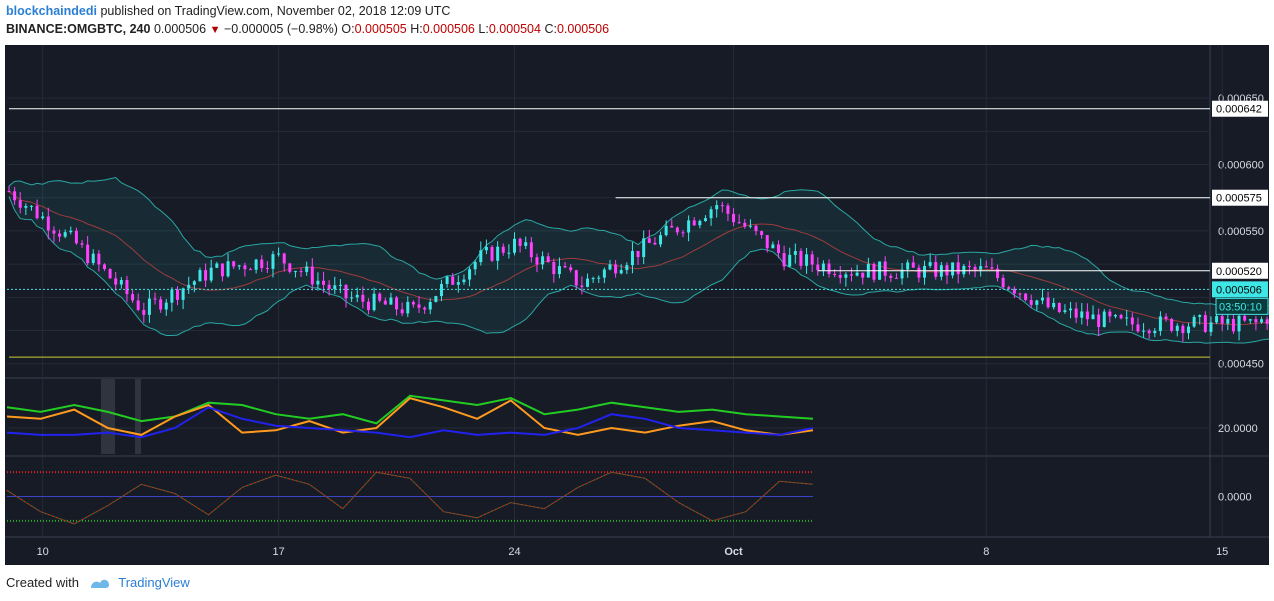  I want to click on osc1-highlight-band, so click(138, 416).